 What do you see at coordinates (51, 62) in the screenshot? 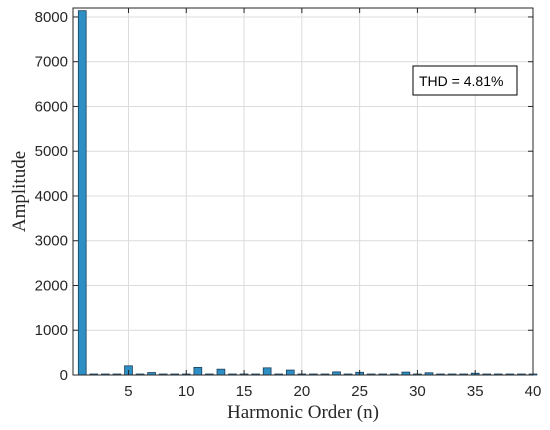
I see `y-tick-label: 7000` at bounding box center [51, 62].